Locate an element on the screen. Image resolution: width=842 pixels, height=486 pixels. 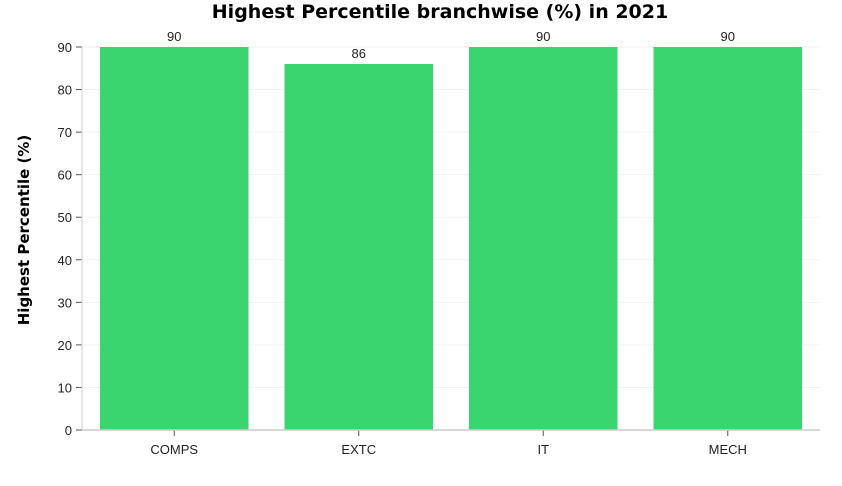
x-tick-label: IT is located at coordinates (543, 449).